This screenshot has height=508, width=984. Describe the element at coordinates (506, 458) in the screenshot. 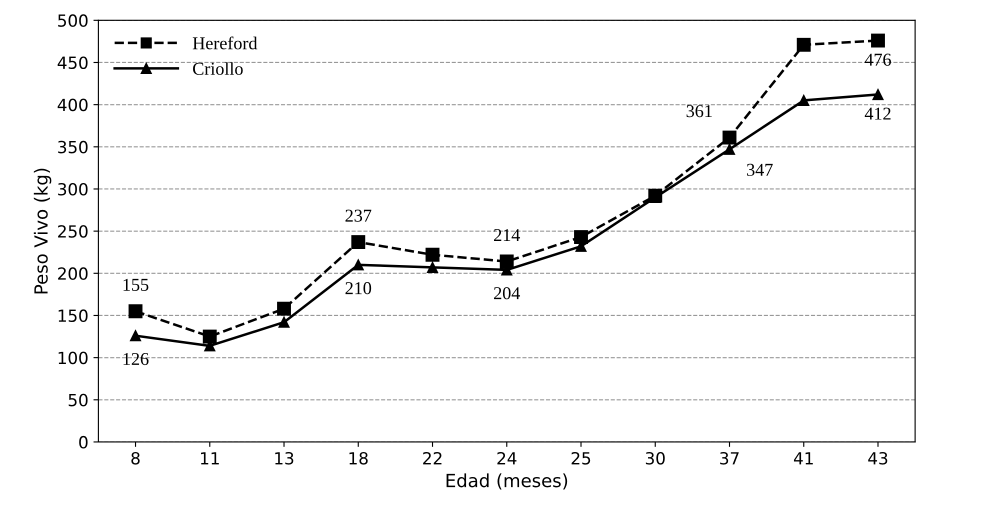

I see `x-tick-label: 24` at that location.